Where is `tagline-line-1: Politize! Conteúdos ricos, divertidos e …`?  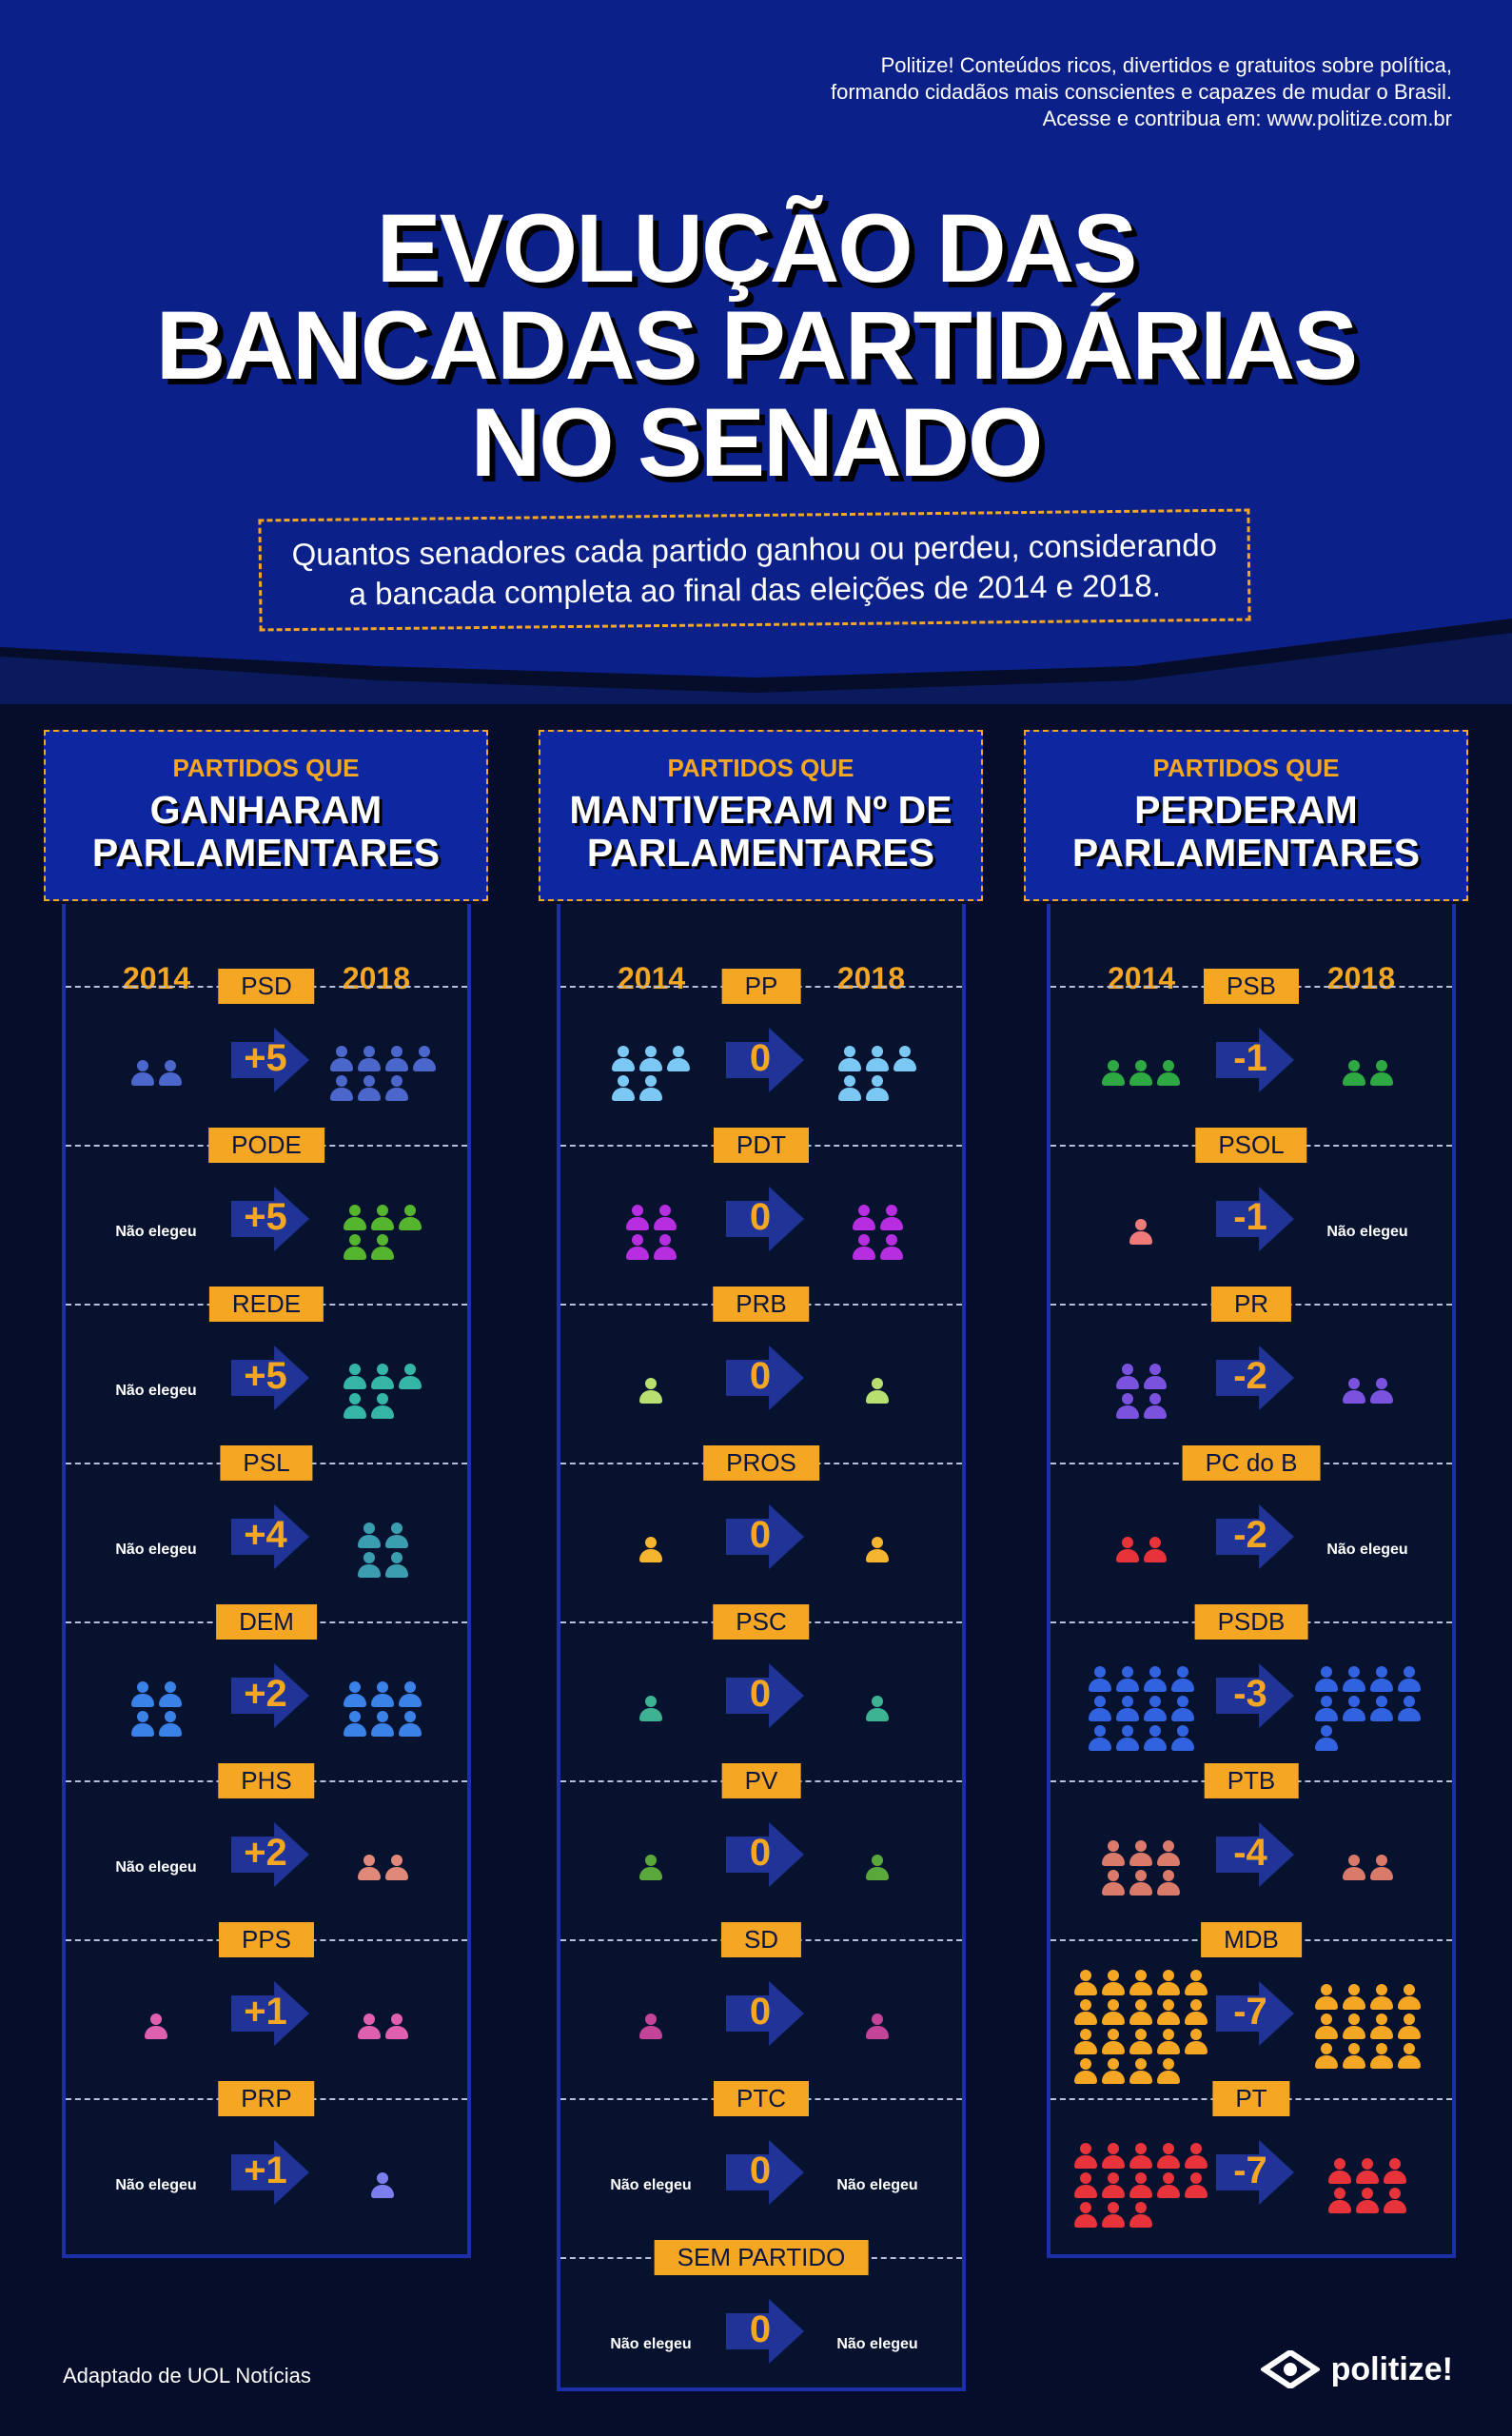
tagline-line-1: Politize! Conteúdos ricos, divertidos e … is located at coordinates (1166, 65).